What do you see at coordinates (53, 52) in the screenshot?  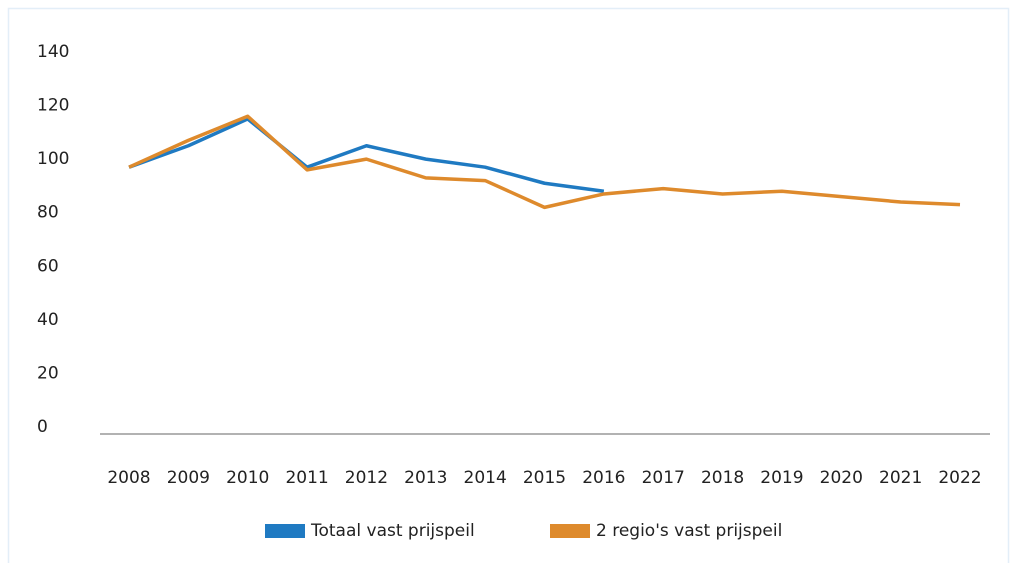 I see `y-tick-label: 140` at bounding box center [53, 52].